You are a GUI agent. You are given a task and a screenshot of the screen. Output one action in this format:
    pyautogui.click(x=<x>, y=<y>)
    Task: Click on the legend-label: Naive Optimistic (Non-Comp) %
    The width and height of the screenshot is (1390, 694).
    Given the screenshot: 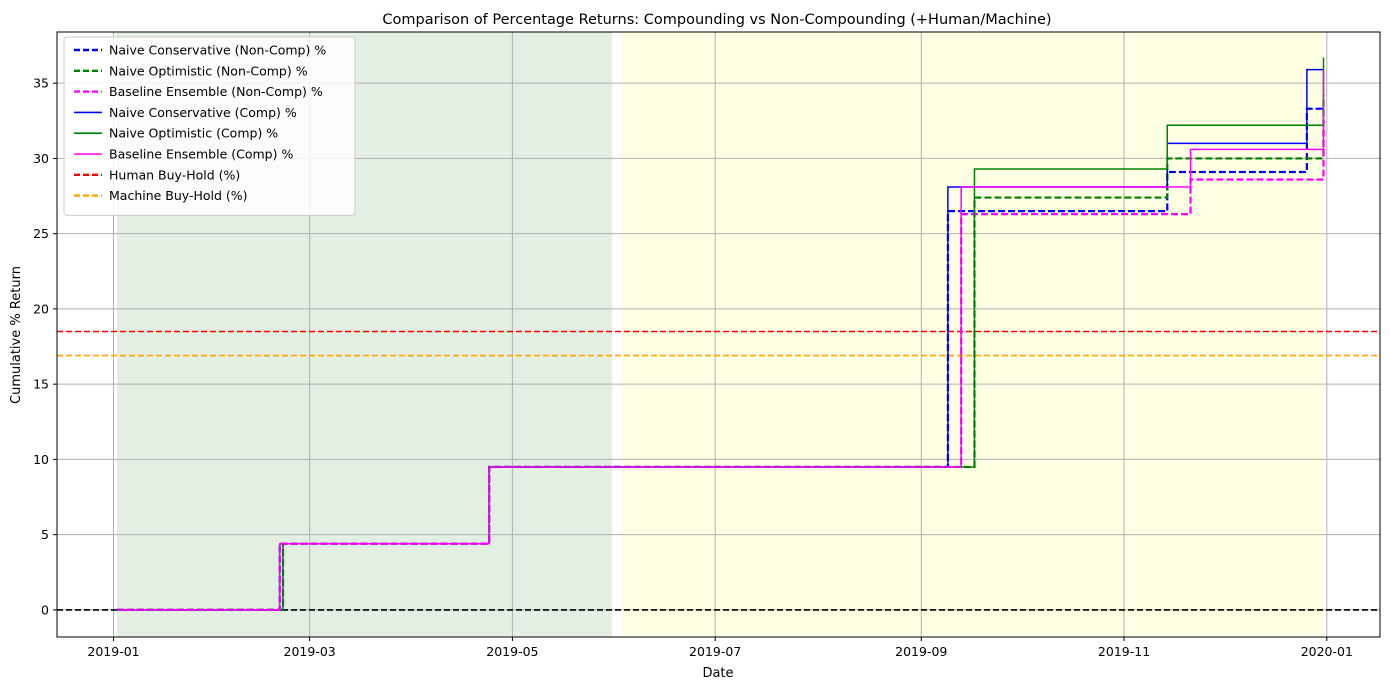 What is the action you would take?
    pyautogui.click(x=208, y=70)
    